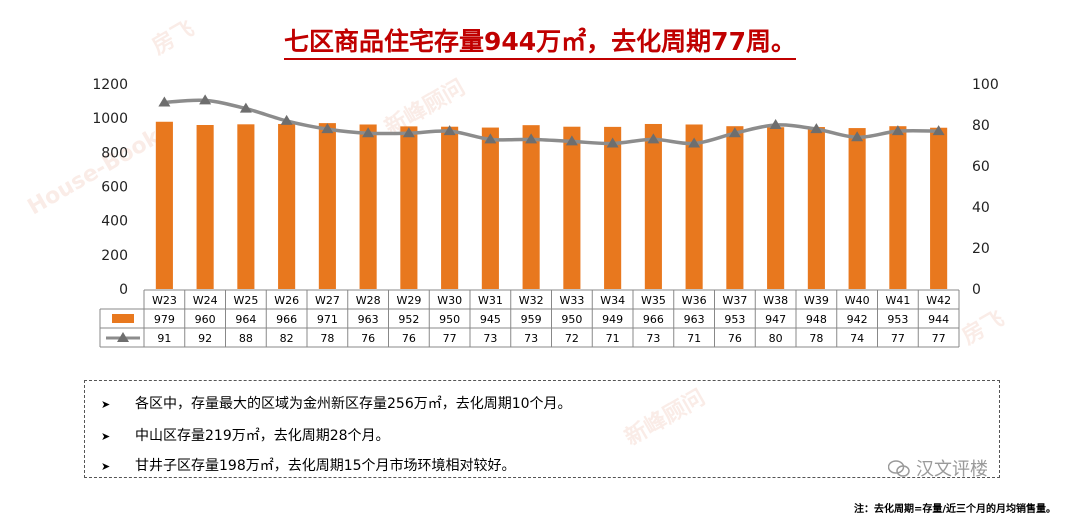 The image size is (1080, 516). What do you see at coordinates (857, 338) in the screenshot?
I see `line-data-label: 74` at bounding box center [857, 338].